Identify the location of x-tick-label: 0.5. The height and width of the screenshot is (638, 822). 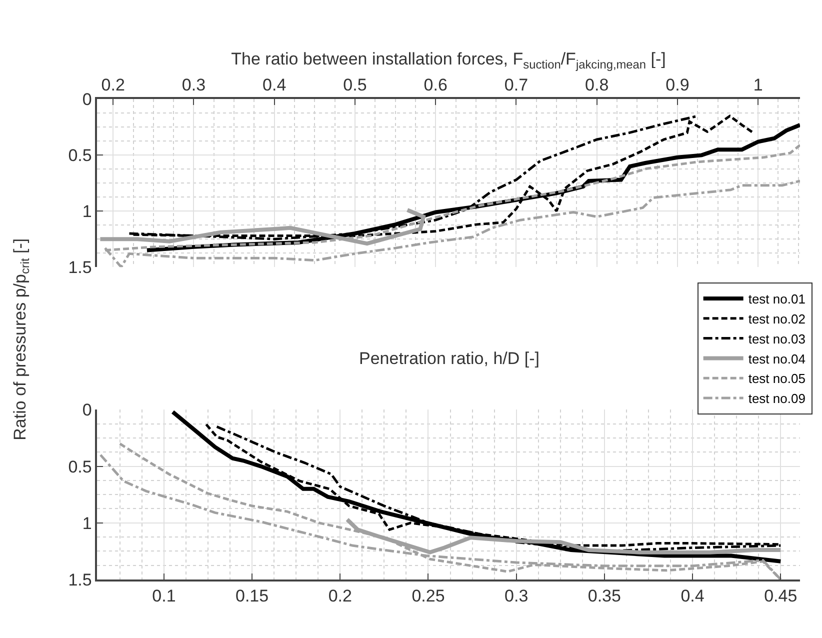
(355, 85).